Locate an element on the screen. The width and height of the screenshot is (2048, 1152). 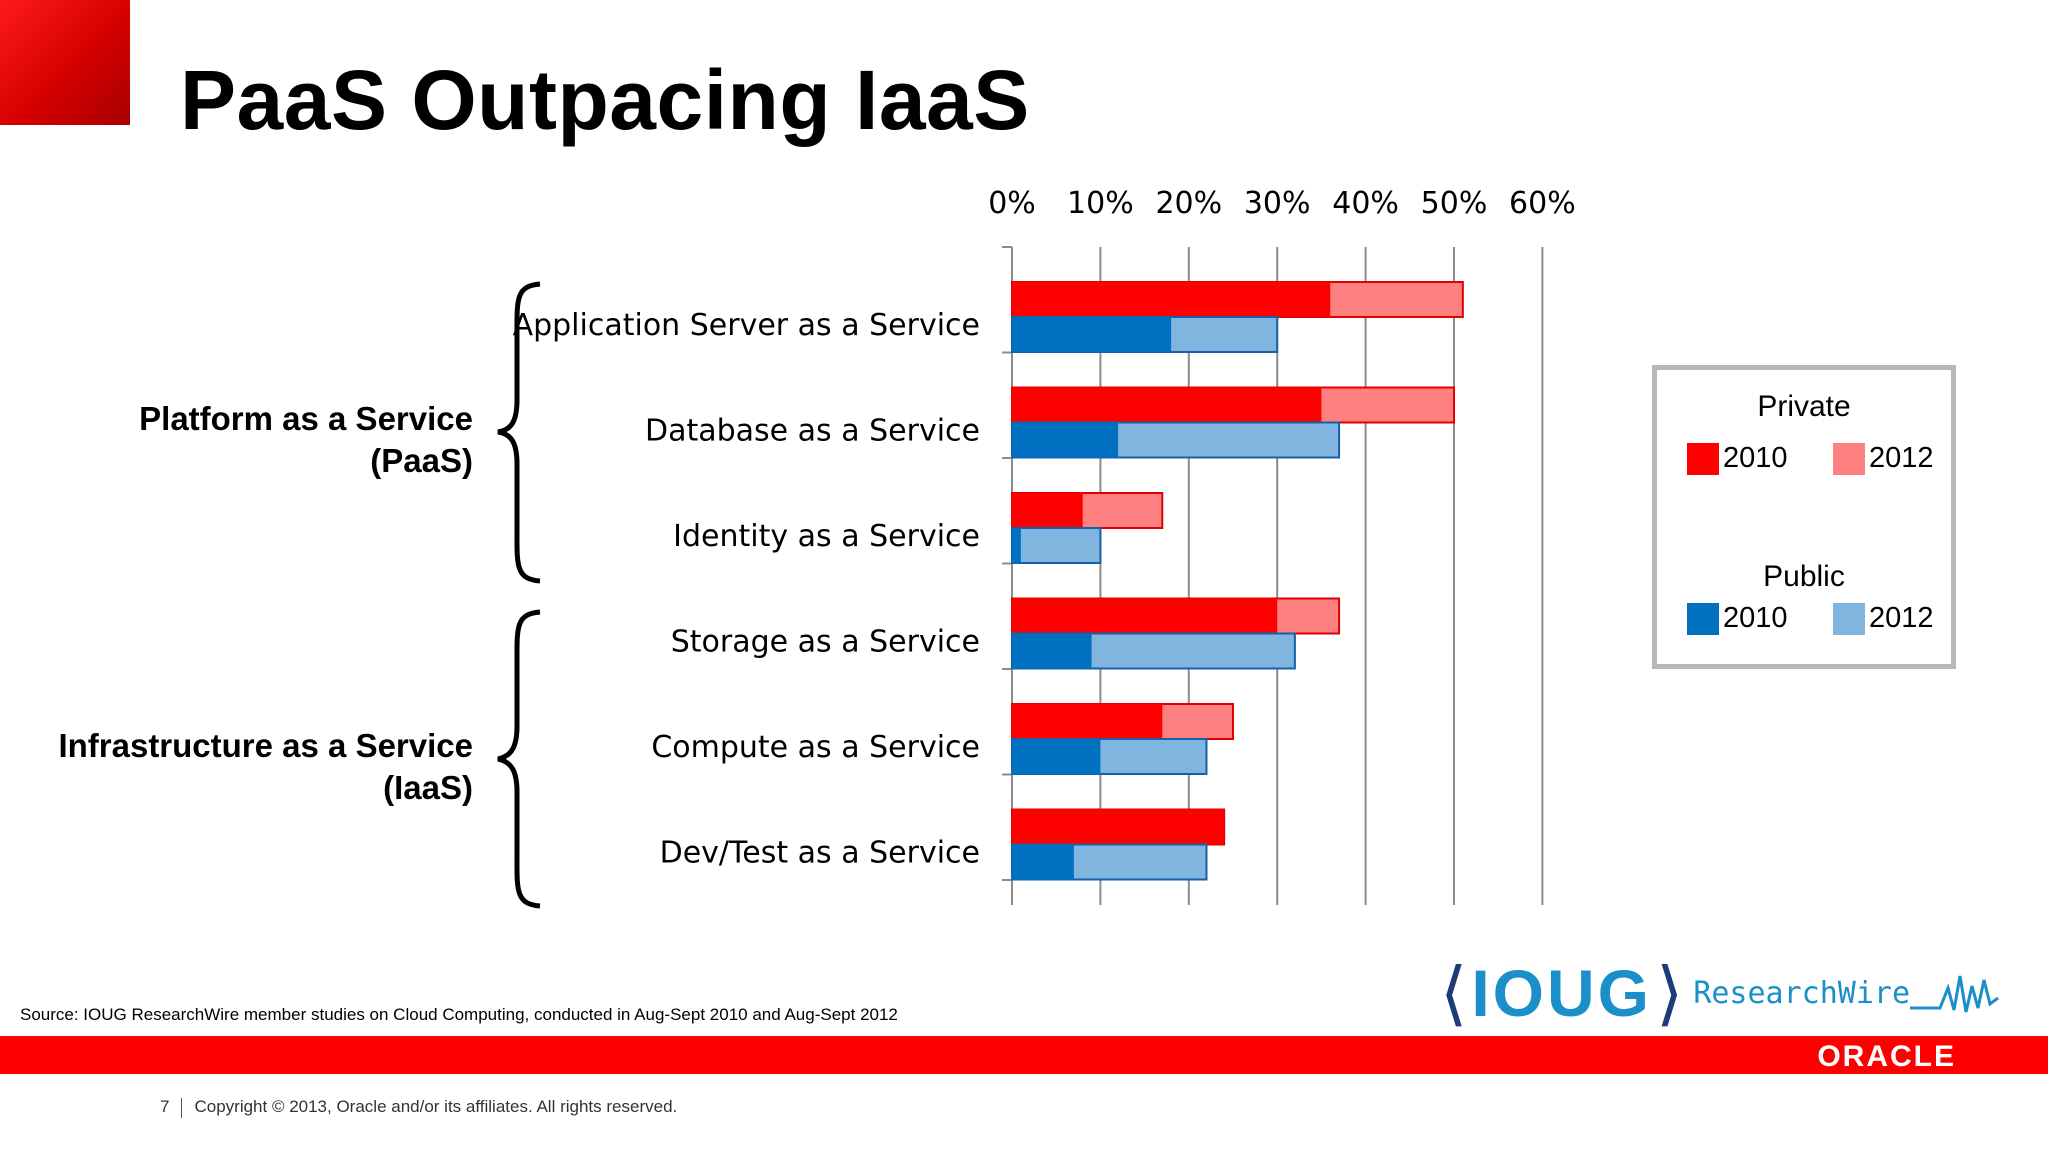
footer-separator is located at coordinates (182, 1107).